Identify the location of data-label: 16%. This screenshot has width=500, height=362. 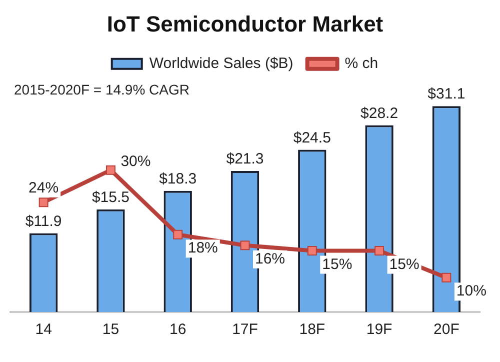
(270, 259).